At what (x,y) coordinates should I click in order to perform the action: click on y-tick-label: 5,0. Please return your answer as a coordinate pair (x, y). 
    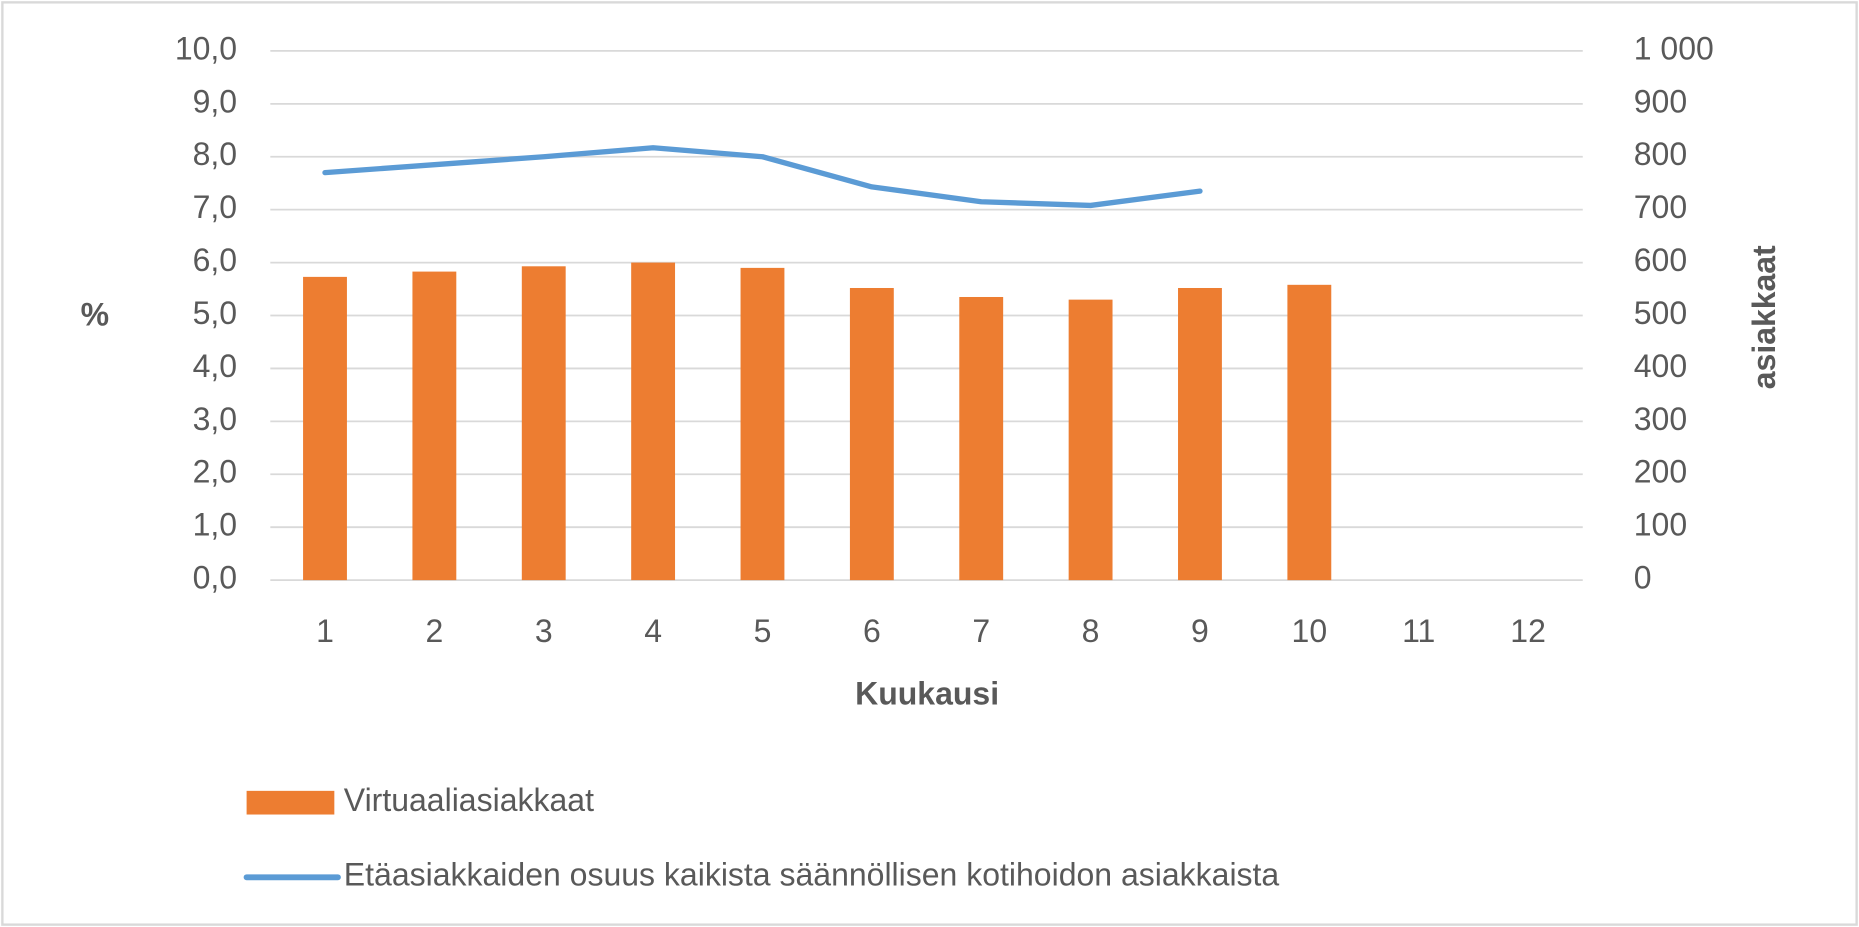
    Looking at the image, I should click on (215, 313).